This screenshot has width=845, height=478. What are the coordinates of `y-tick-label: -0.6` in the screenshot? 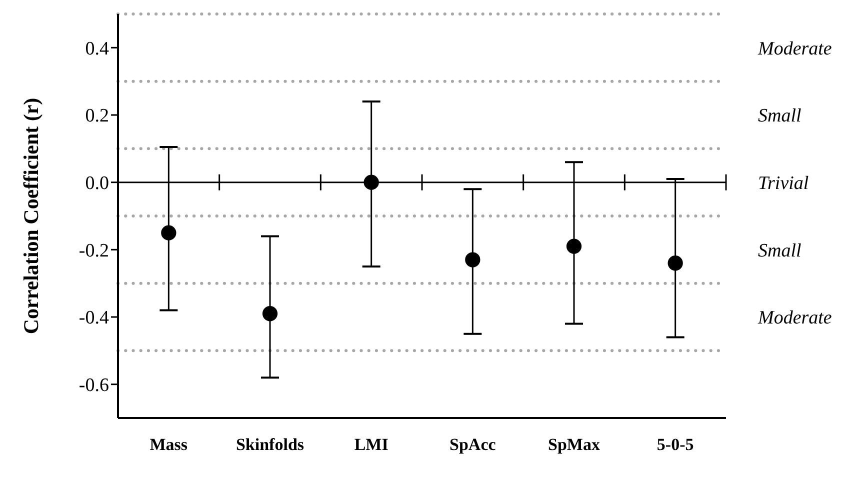 It's located at (93, 385).